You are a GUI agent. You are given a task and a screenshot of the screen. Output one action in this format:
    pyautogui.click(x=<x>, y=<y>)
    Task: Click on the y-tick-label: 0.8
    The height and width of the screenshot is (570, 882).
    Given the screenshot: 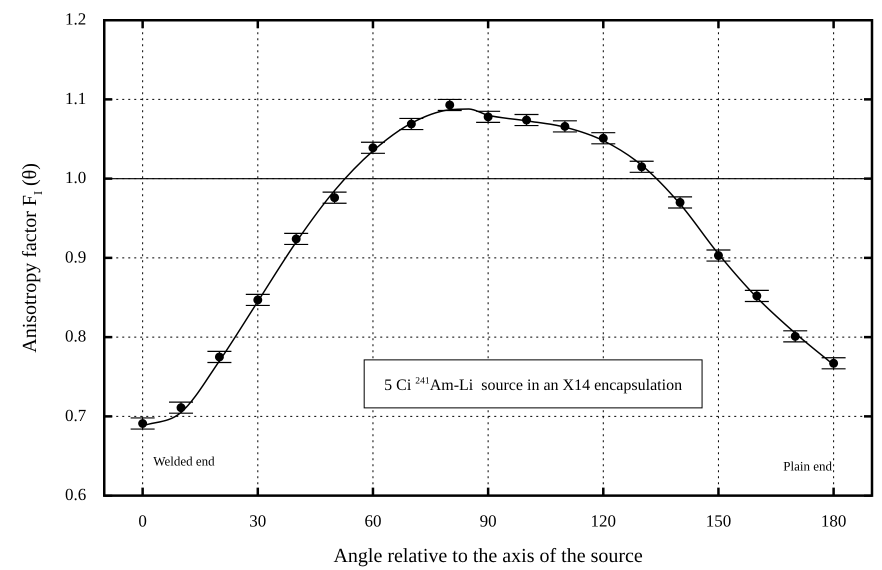 What is the action you would take?
    pyautogui.click(x=75, y=336)
    